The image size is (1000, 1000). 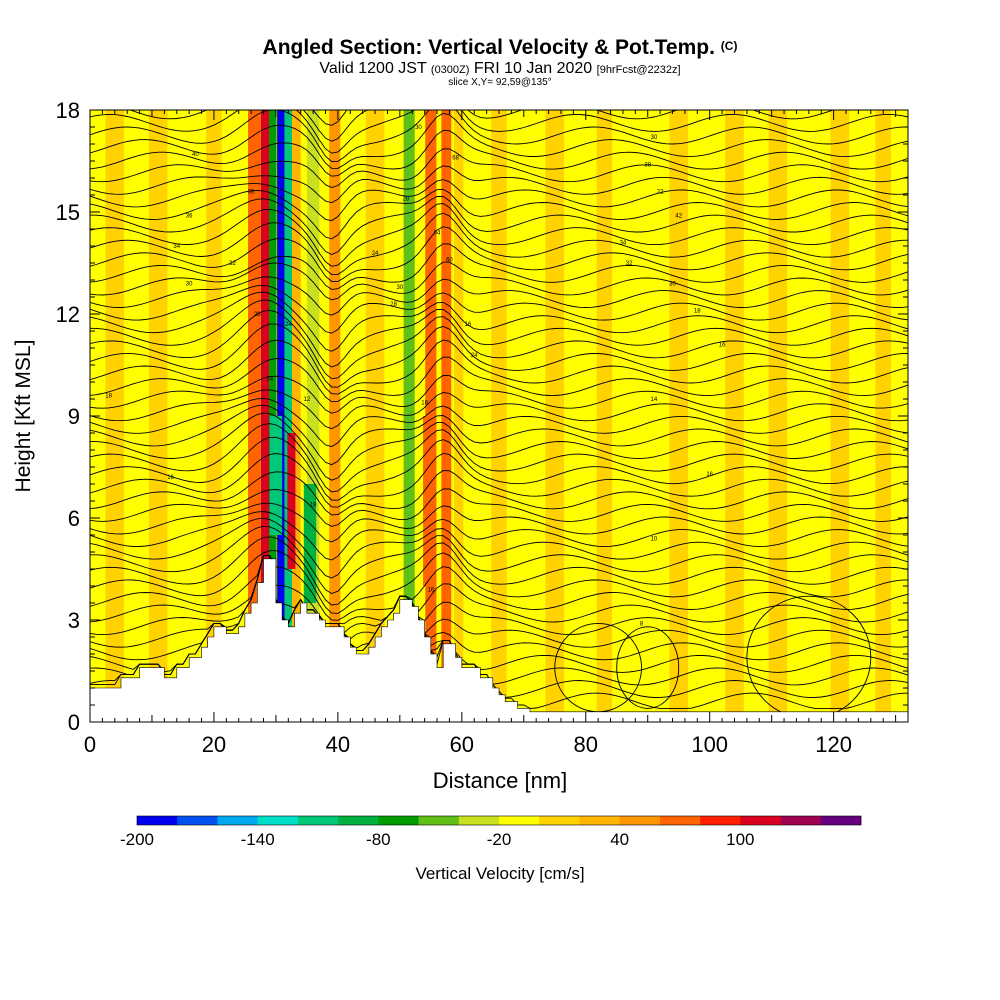 I want to click on y-tick-label: 6, so click(x=74, y=518).